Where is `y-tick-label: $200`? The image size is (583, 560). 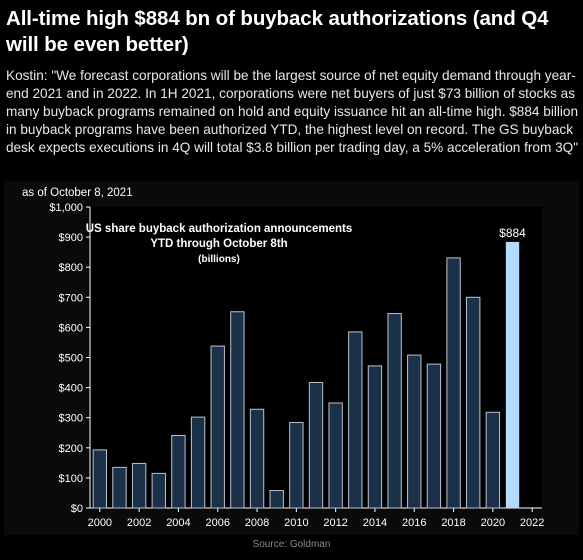 y-tick-label: $200 is located at coordinates (71, 449).